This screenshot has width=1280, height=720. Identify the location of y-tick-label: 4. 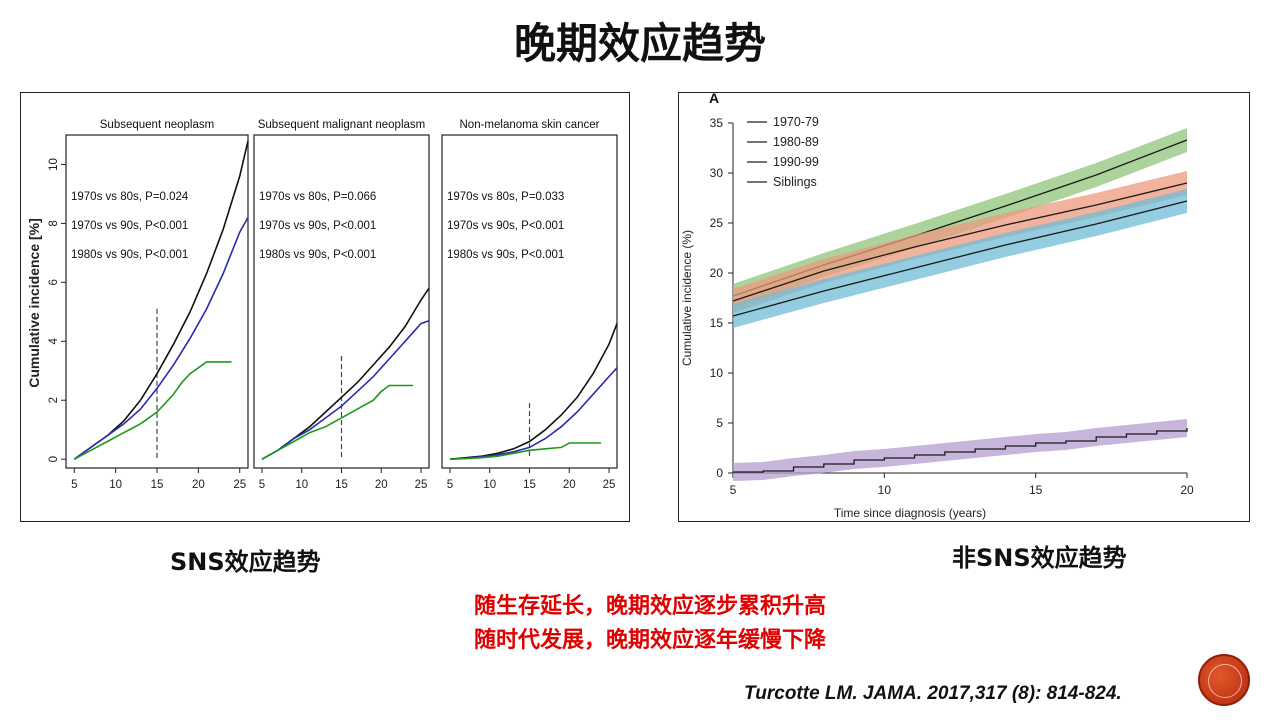
(54, 340).